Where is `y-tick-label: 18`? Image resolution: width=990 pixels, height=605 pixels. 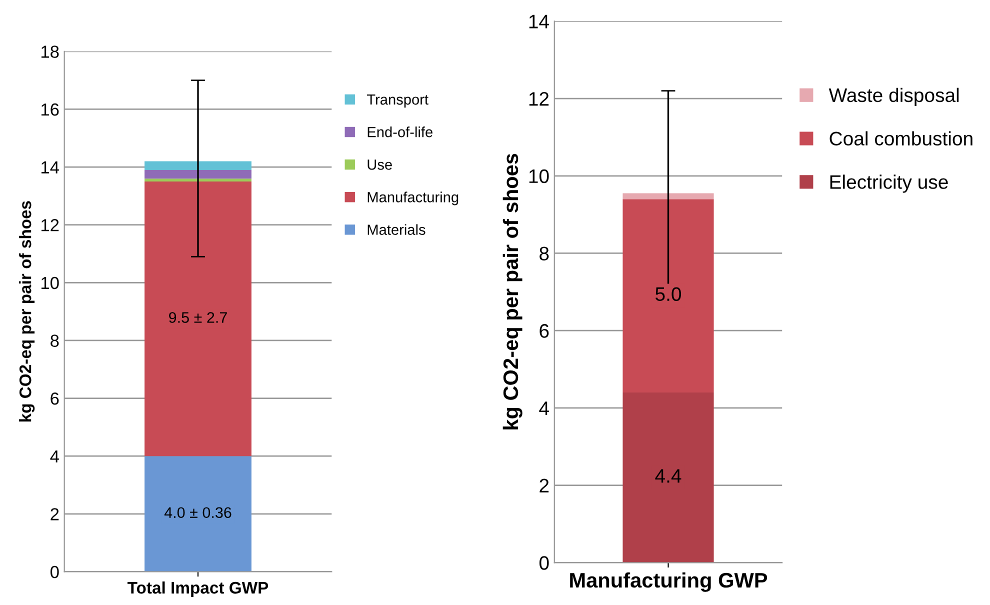
y-tick-label: 18 is located at coordinates (50, 52).